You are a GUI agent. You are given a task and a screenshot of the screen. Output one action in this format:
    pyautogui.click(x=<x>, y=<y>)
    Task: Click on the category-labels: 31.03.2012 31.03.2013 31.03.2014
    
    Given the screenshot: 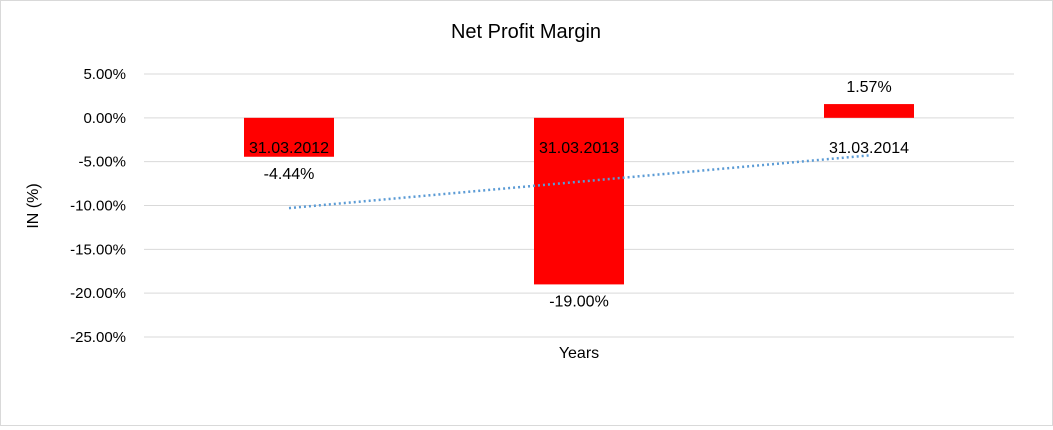 What is the action you would take?
    pyautogui.click(x=579, y=148)
    